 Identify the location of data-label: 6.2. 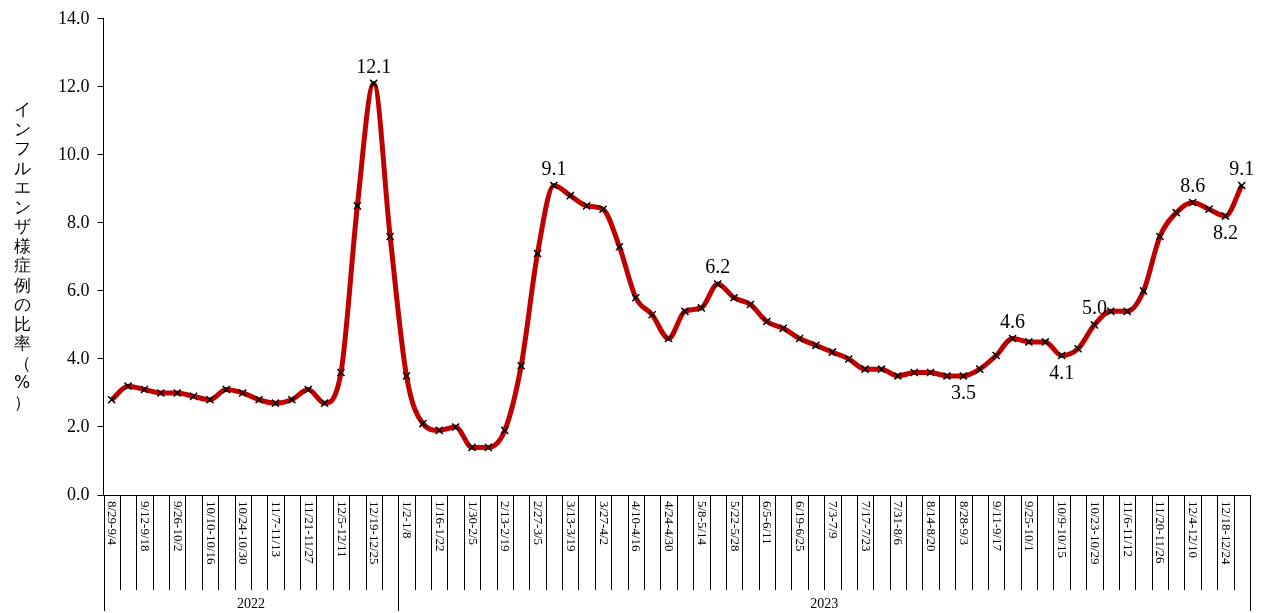
(718, 266).